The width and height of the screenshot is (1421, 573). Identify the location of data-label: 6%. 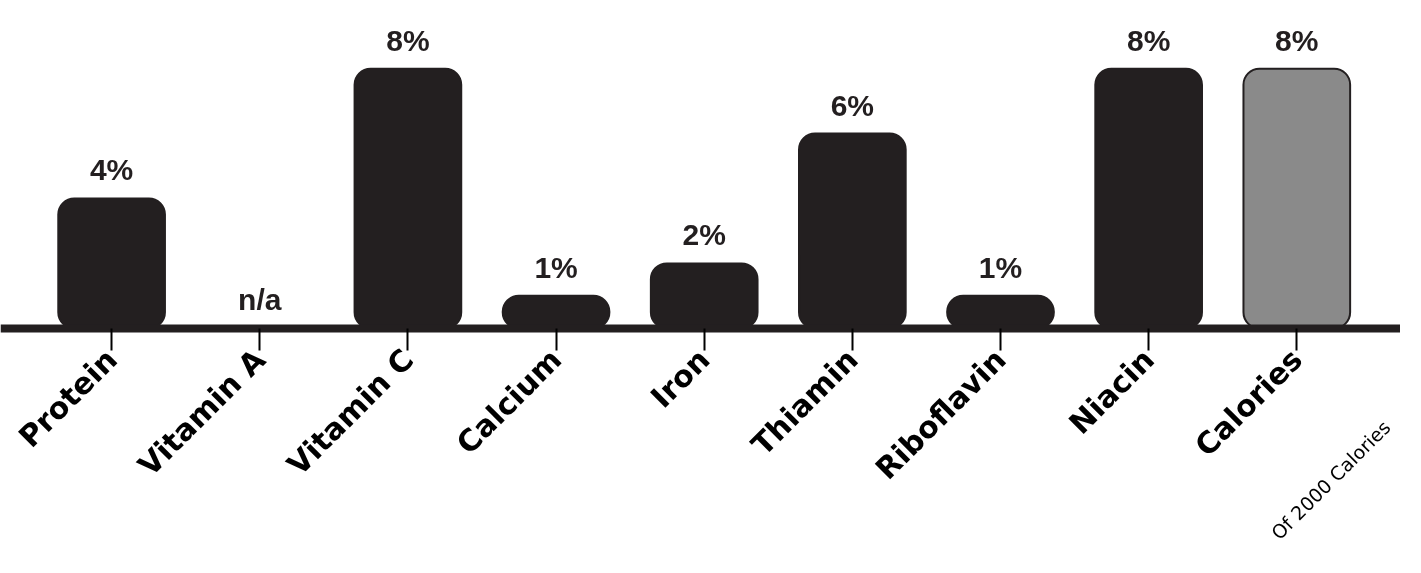
(852, 105).